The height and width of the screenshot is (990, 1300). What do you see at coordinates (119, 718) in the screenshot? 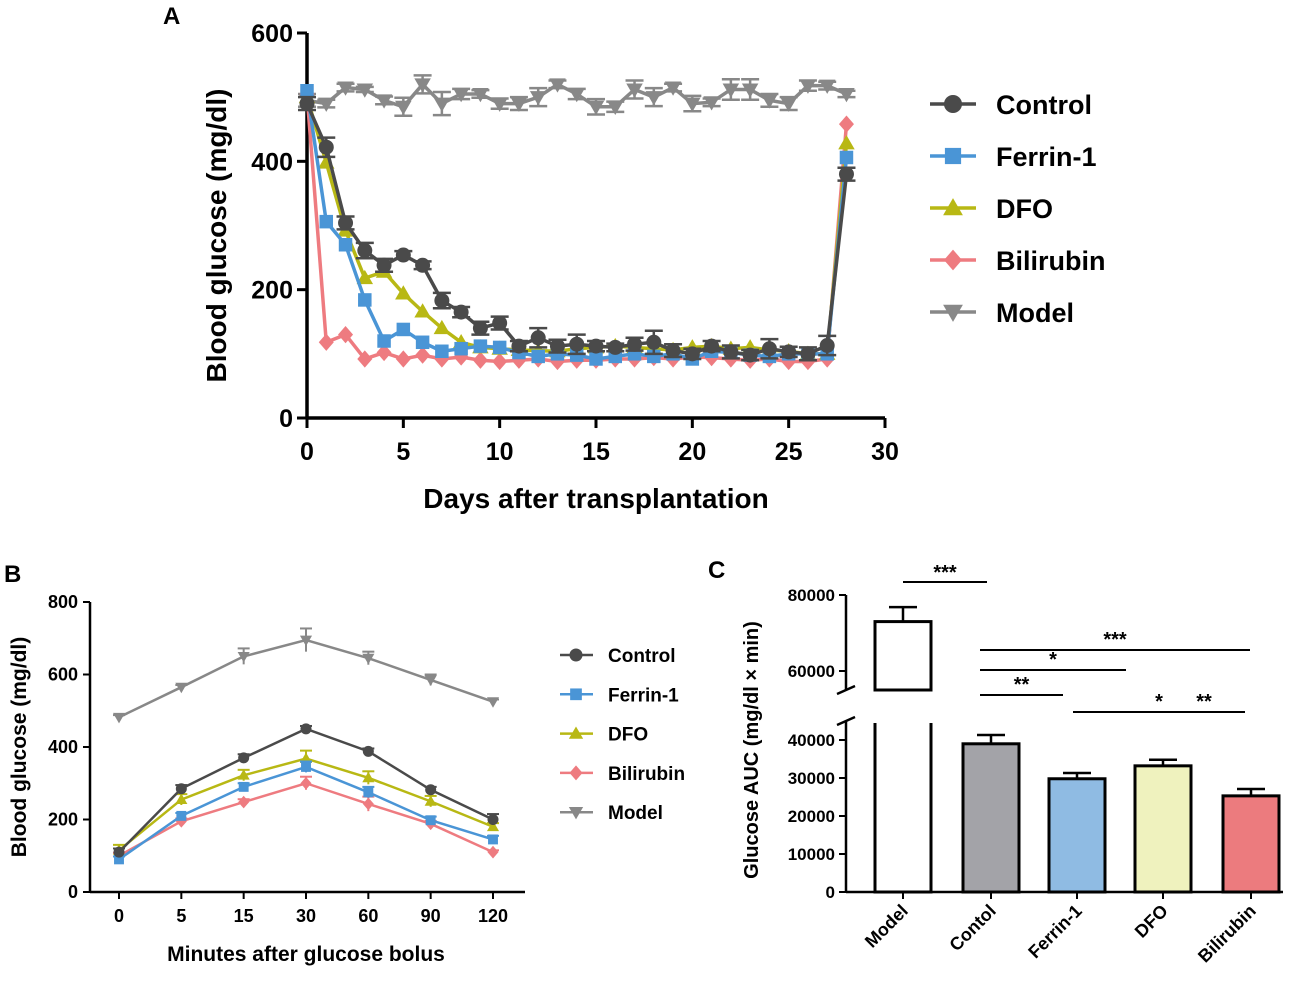
I see `panel-b-point-model` at bounding box center [119, 718].